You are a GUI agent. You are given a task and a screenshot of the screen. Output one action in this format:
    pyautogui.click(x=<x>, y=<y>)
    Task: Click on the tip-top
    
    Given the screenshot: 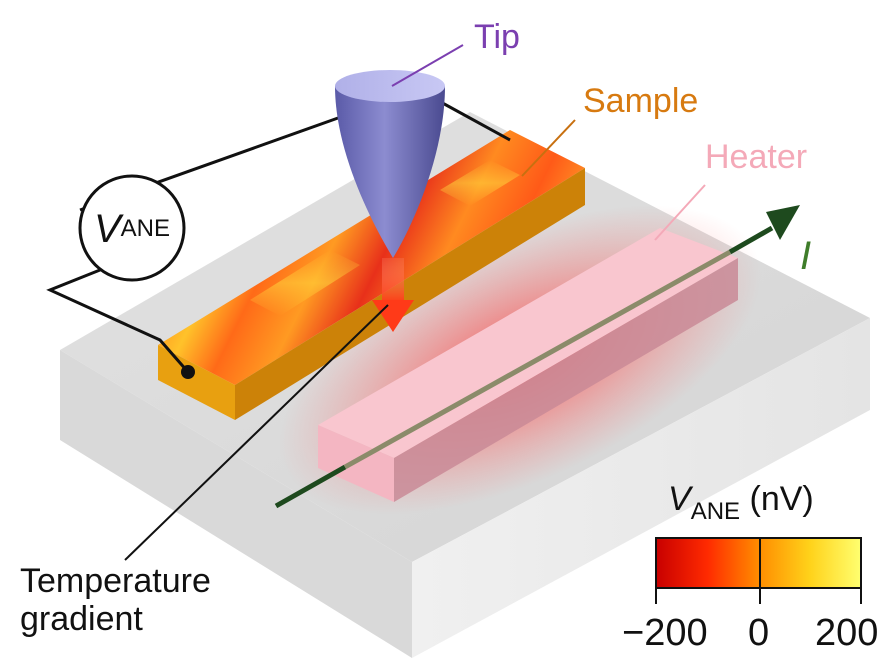 What is the action you would take?
    pyautogui.click(x=390, y=86)
    